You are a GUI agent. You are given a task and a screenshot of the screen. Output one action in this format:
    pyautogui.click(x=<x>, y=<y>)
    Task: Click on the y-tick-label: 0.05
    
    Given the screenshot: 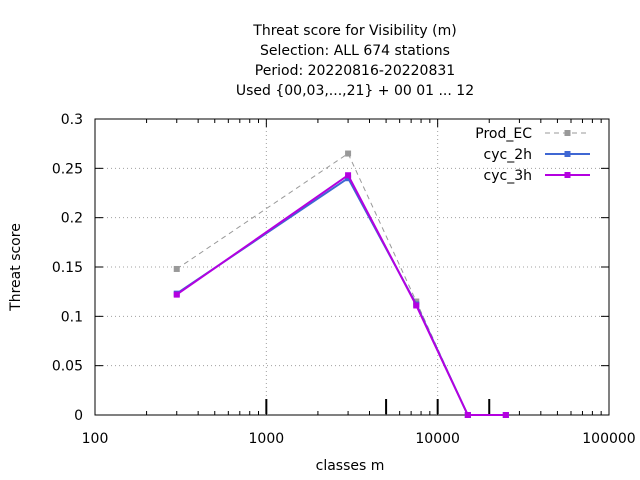 What is the action you would take?
    pyautogui.click(x=67, y=367)
    